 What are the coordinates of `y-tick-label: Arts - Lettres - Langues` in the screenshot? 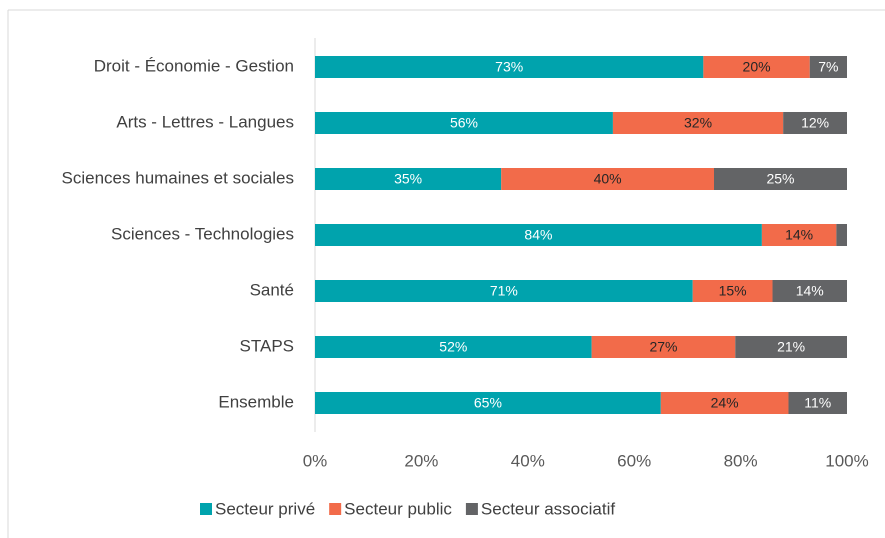 It's located at (205, 121).